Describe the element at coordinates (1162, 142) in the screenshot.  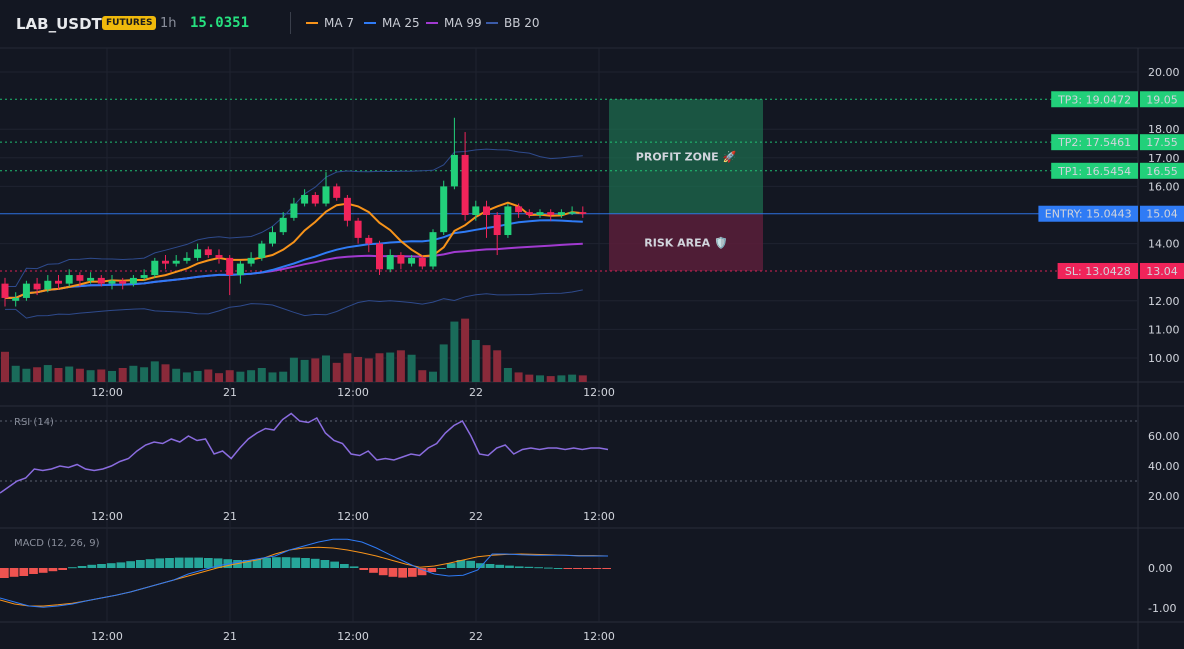
I see `level-axis-badge` at that location.